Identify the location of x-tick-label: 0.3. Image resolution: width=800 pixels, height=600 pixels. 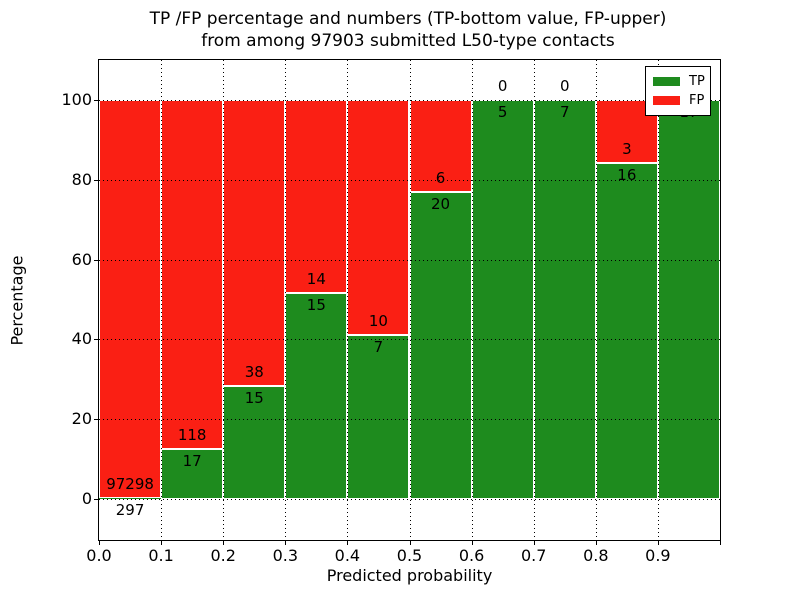
(285, 555).